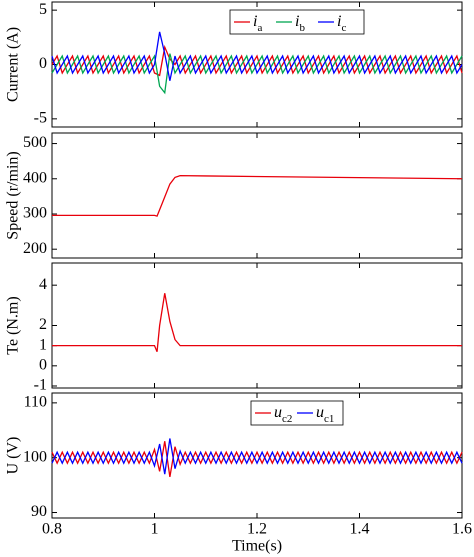 The width and height of the screenshot is (474, 557). What do you see at coordinates (155, 529) in the screenshot?
I see `x-tick-label: 1` at bounding box center [155, 529].